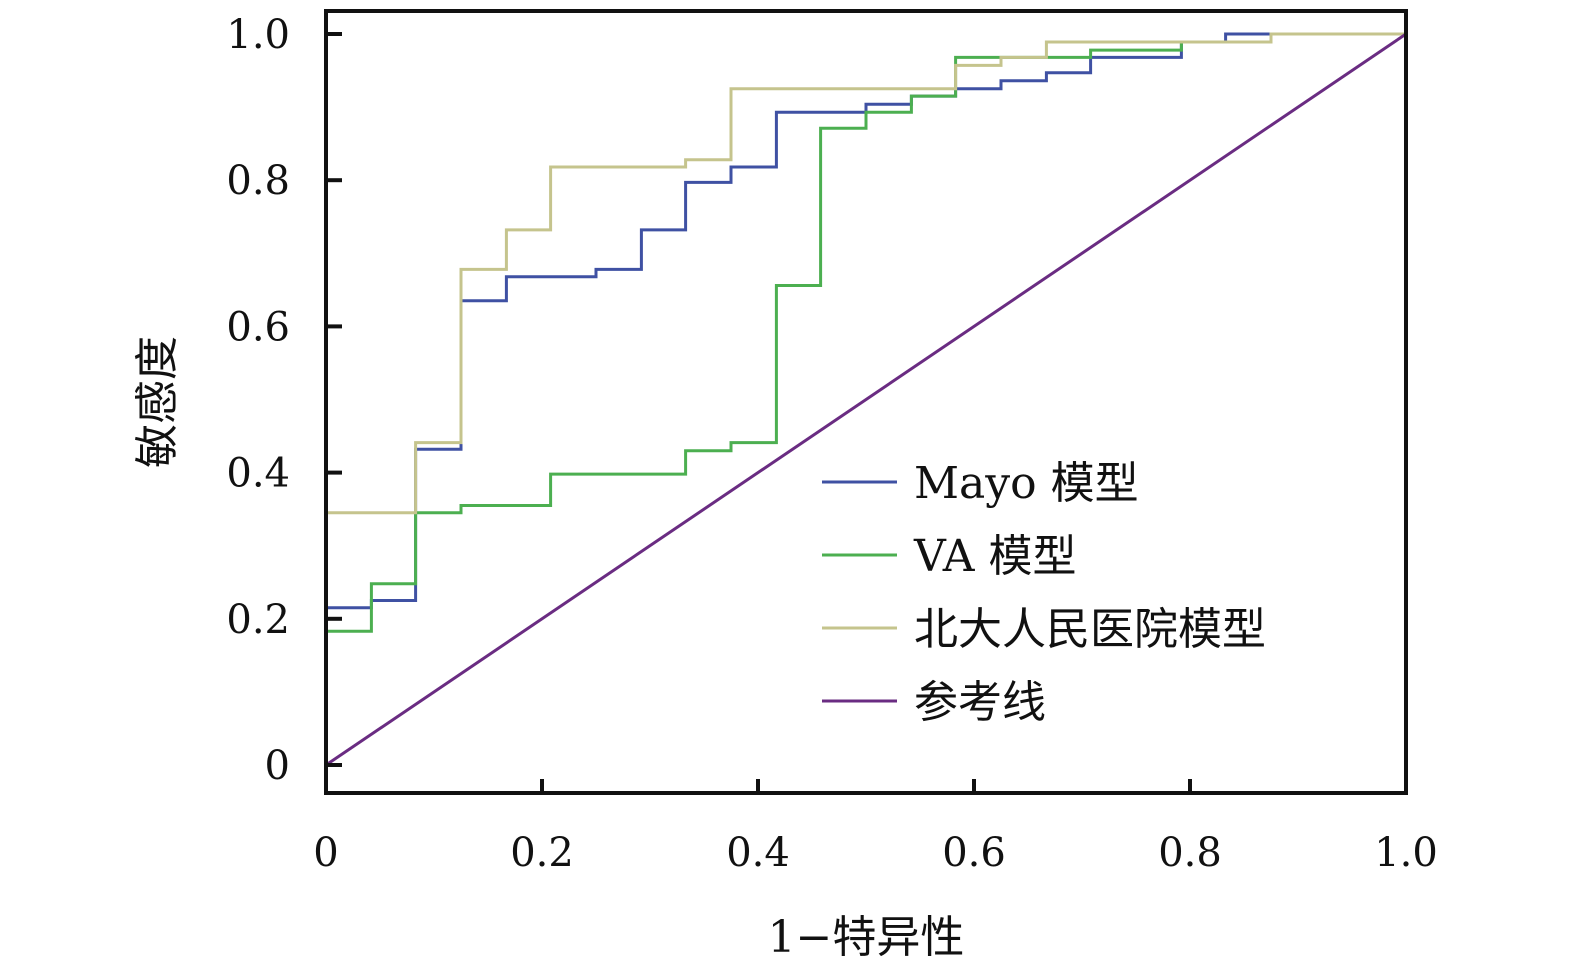 The height and width of the screenshot is (976, 1575). I want to click on legend-label-2: VA 模型, so click(995, 556).